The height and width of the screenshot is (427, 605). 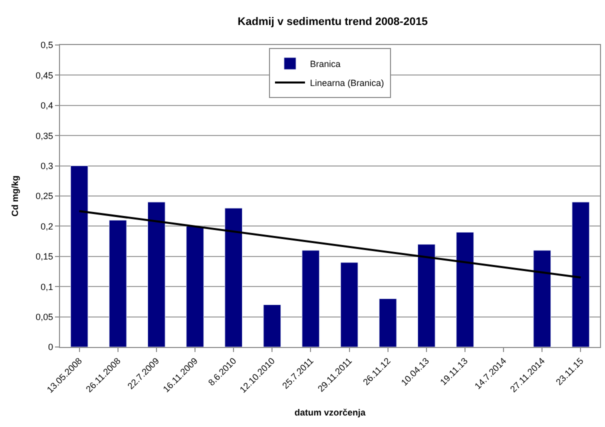 I want to click on y-tick-label: 0, so click(x=51, y=347).